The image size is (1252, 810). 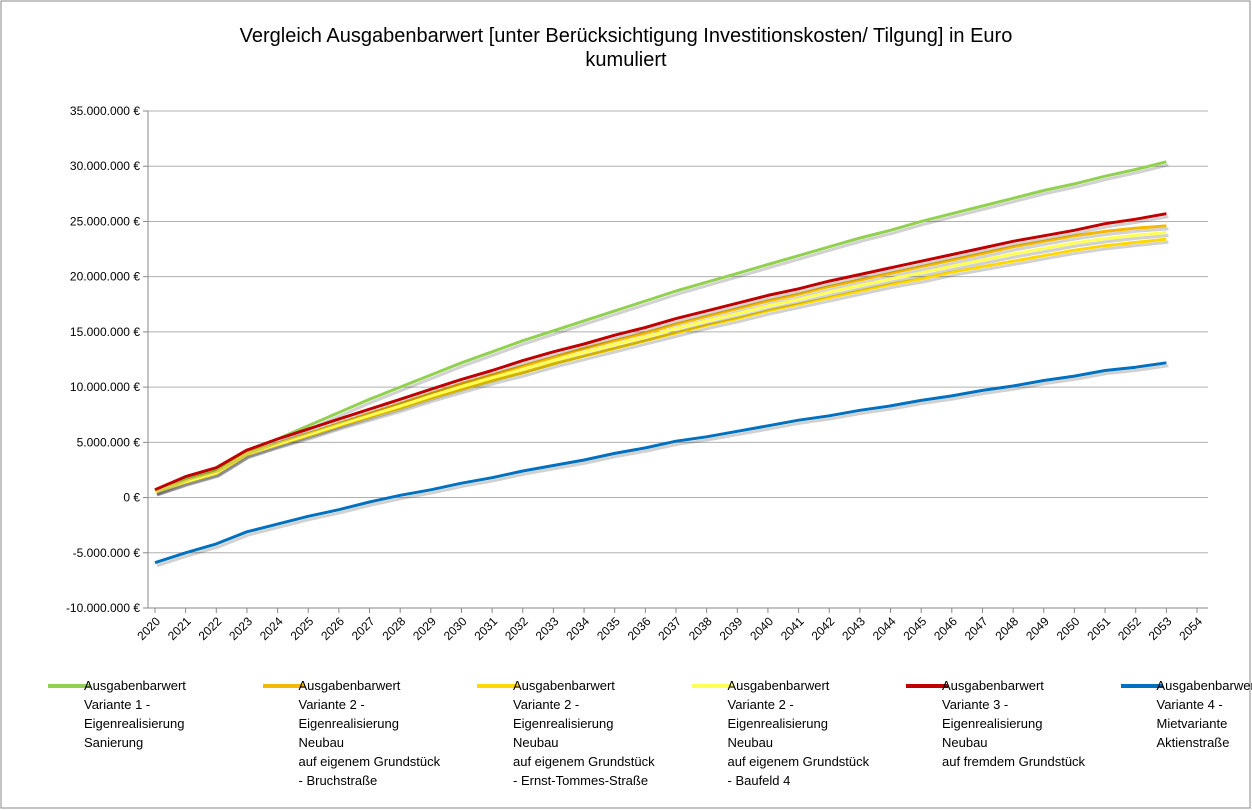 What do you see at coordinates (1037, 628) in the screenshot?
I see `x-tick-label: 2049` at bounding box center [1037, 628].